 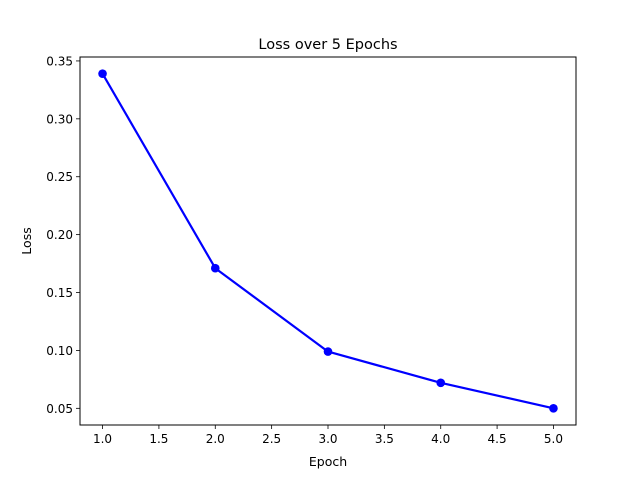 I want to click on chart-title: Loss over 5 Epochs, so click(x=327, y=45).